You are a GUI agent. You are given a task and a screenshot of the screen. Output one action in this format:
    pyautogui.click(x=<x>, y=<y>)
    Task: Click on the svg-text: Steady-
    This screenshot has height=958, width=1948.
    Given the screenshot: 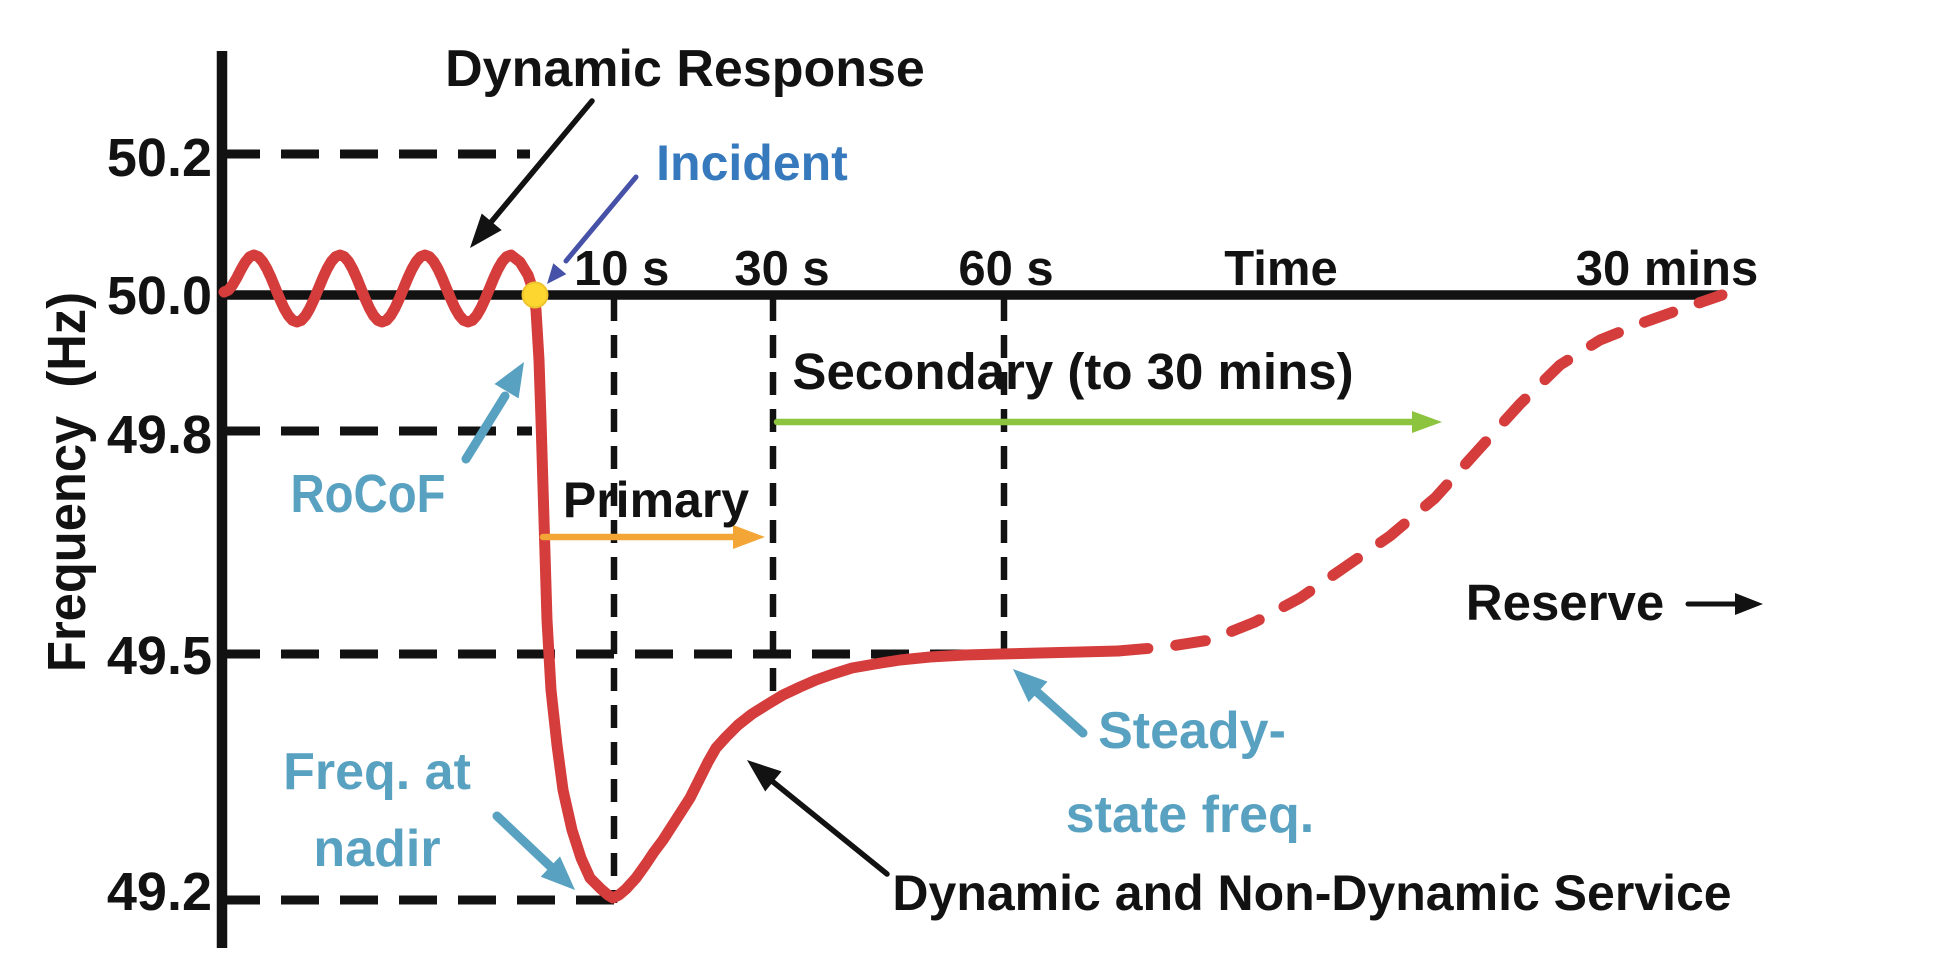 What is the action you would take?
    pyautogui.click(x=1192, y=731)
    